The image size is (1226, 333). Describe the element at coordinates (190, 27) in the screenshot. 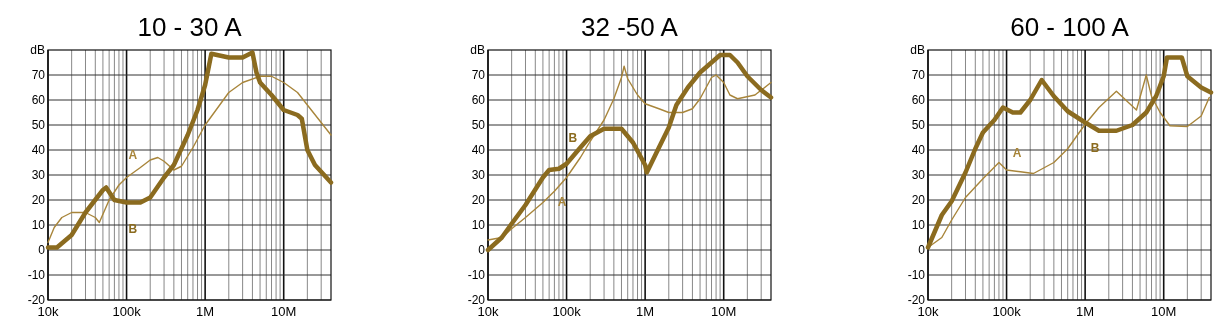

I see `chart-title: 10 - 30 A` at that location.